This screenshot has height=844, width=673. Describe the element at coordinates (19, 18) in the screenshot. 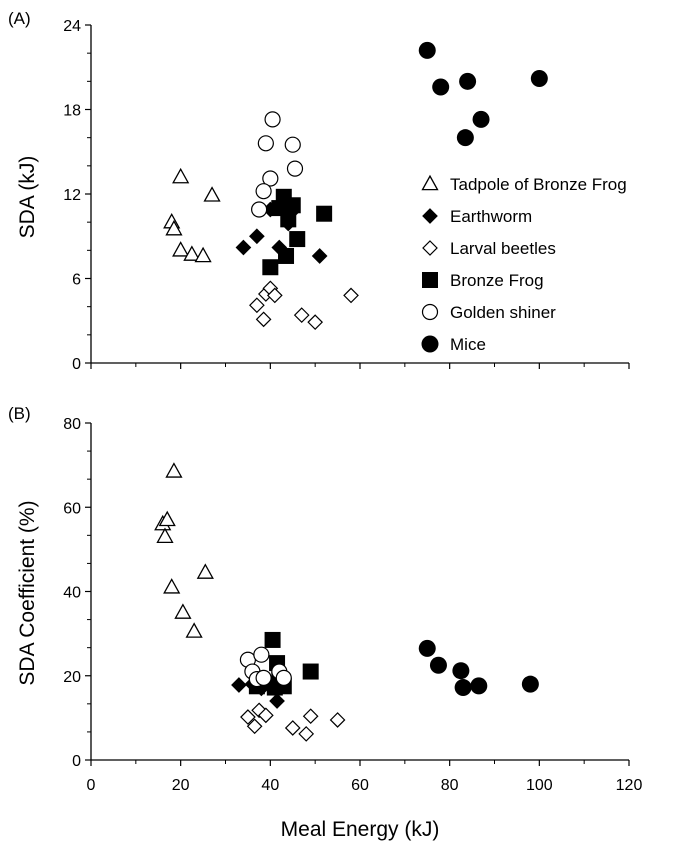

I see `panel-a-label: (A)` at that location.